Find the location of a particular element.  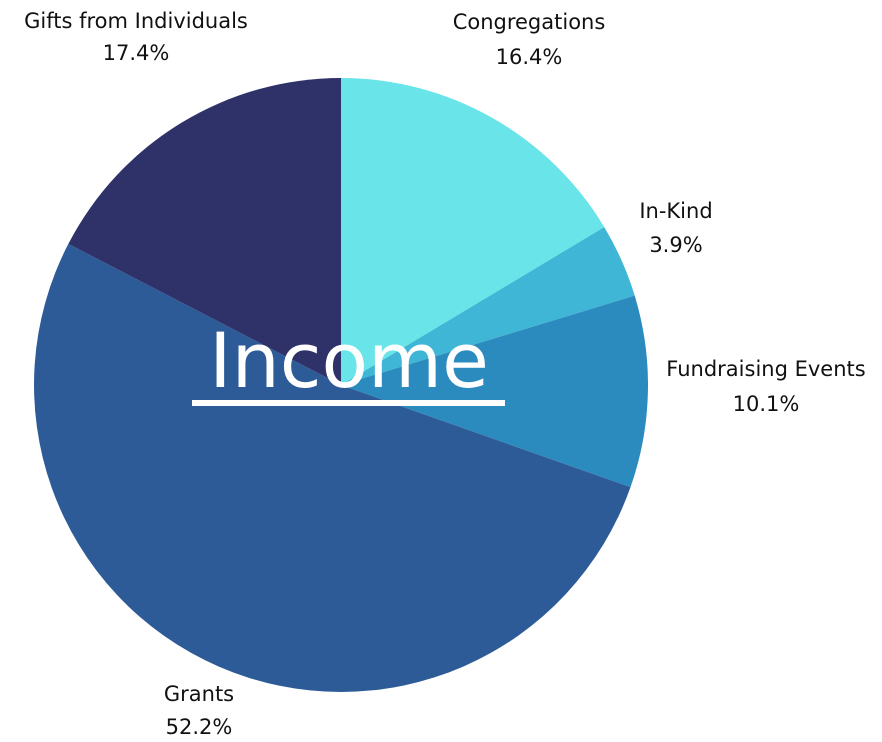

label-gifts-from-individuals-value: 17.4% is located at coordinates (136, 53).